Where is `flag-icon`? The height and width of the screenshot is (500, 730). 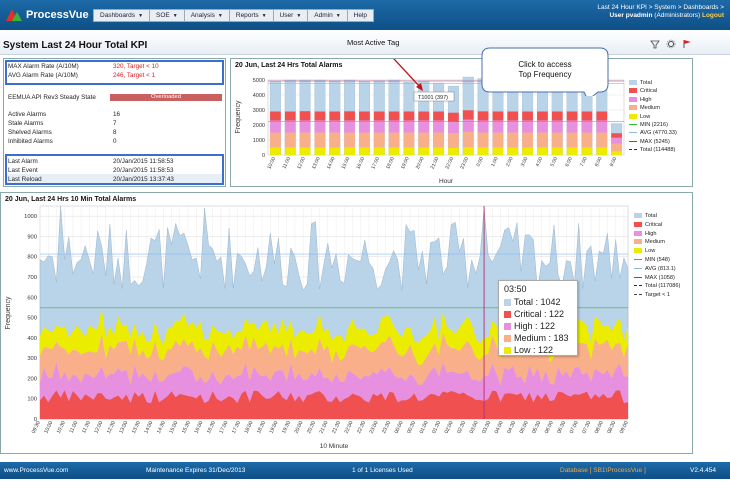 flag-icon is located at coordinates (687, 44).